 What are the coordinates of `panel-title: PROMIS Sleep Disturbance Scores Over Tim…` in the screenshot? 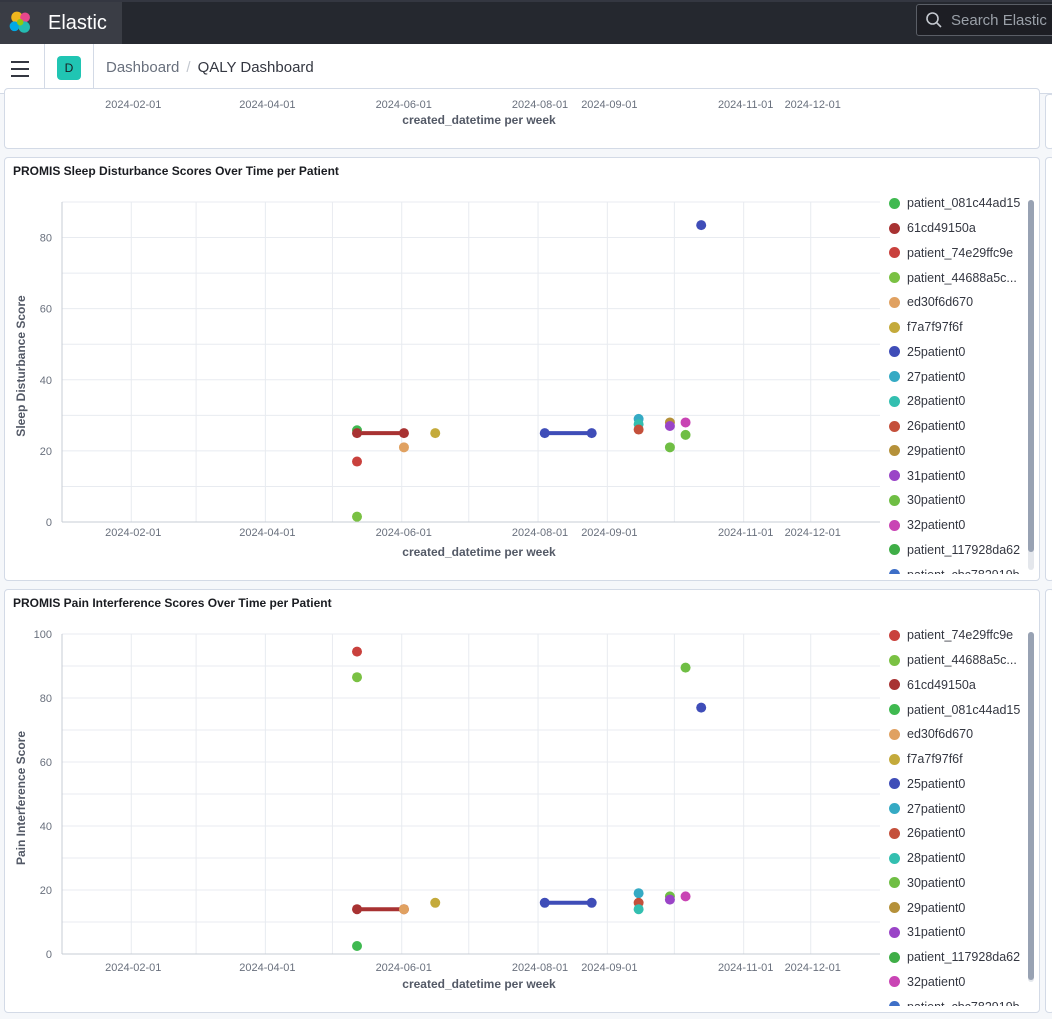 It's located at (176, 171).